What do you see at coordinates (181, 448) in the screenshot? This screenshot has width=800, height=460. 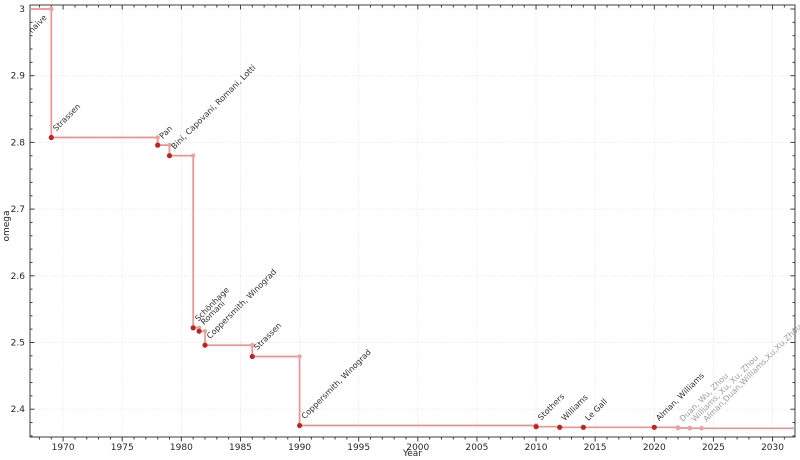 I see `x-tick-label: 1980` at bounding box center [181, 448].